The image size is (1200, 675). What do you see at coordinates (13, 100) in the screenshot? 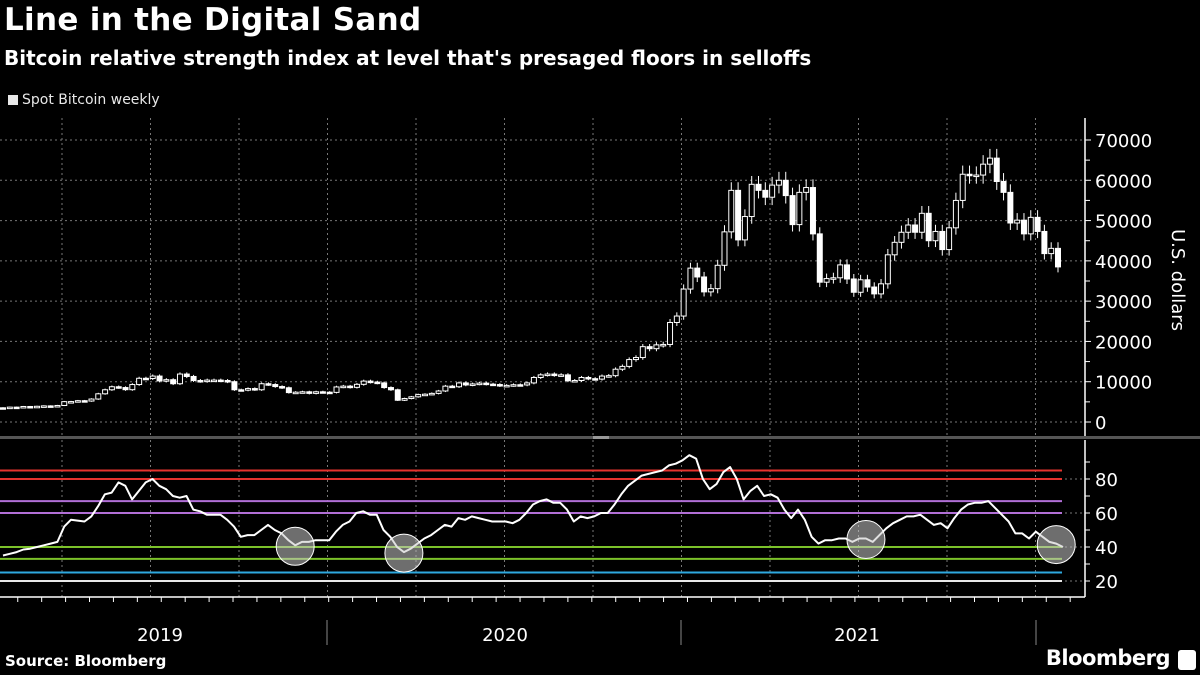
I see `legend-swatch` at bounding box center [13, 100].